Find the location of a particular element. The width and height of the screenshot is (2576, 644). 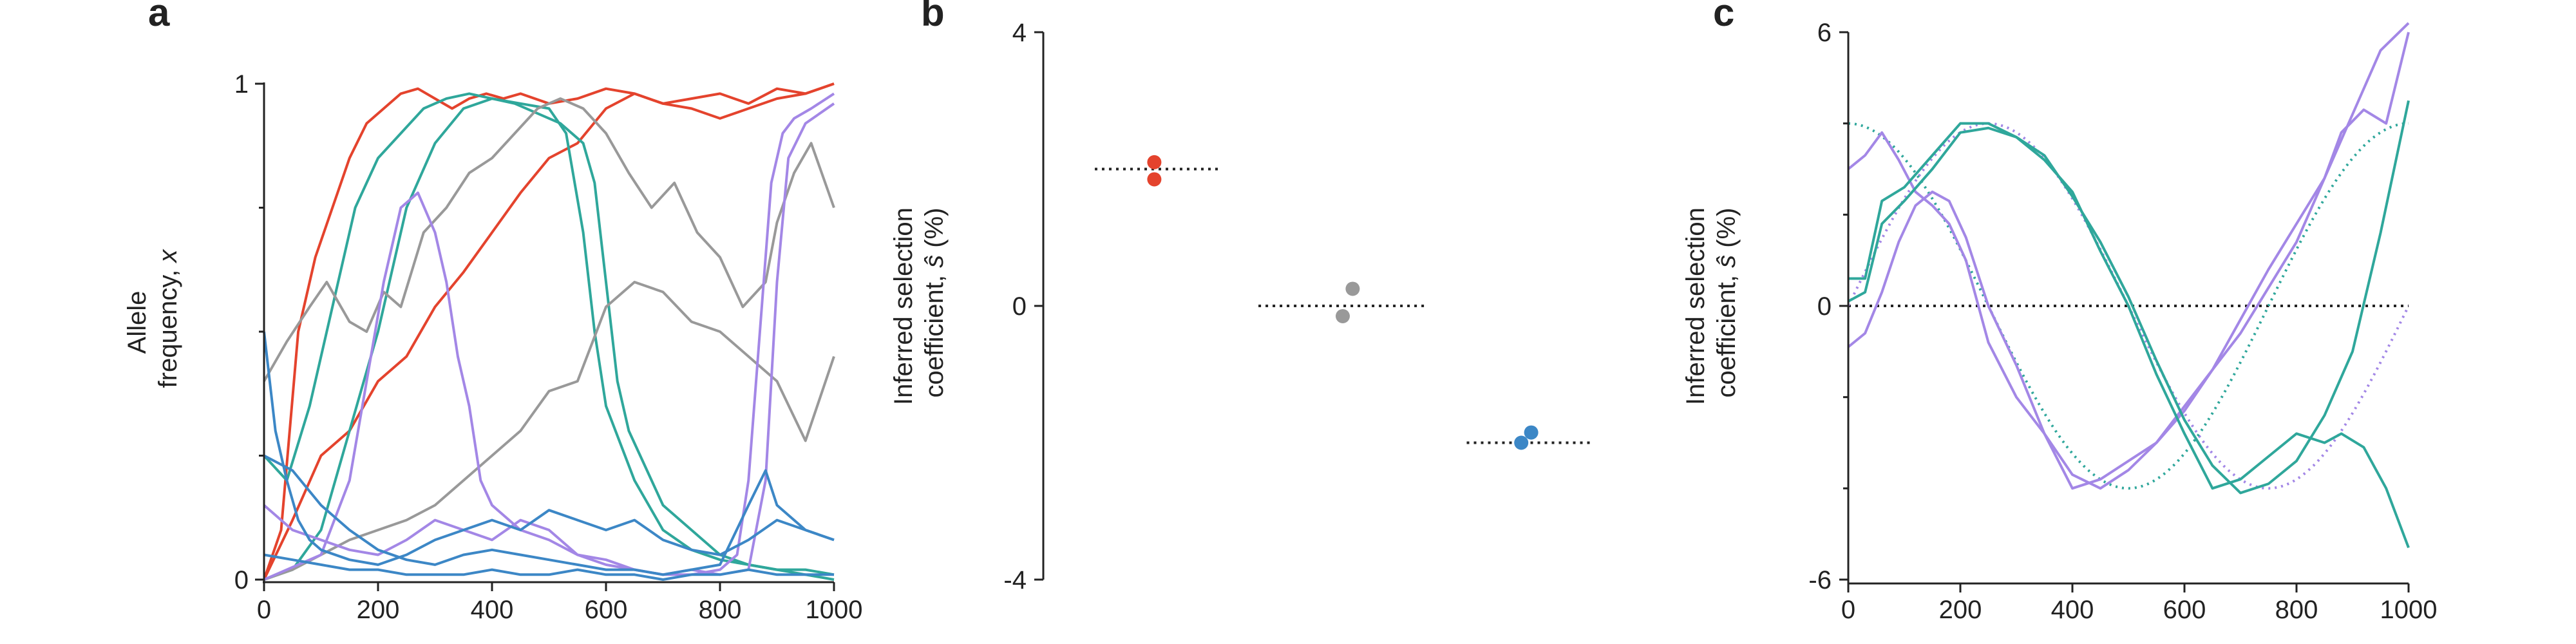

y-tick-label: -4 is located at coordinates (1015, 580).